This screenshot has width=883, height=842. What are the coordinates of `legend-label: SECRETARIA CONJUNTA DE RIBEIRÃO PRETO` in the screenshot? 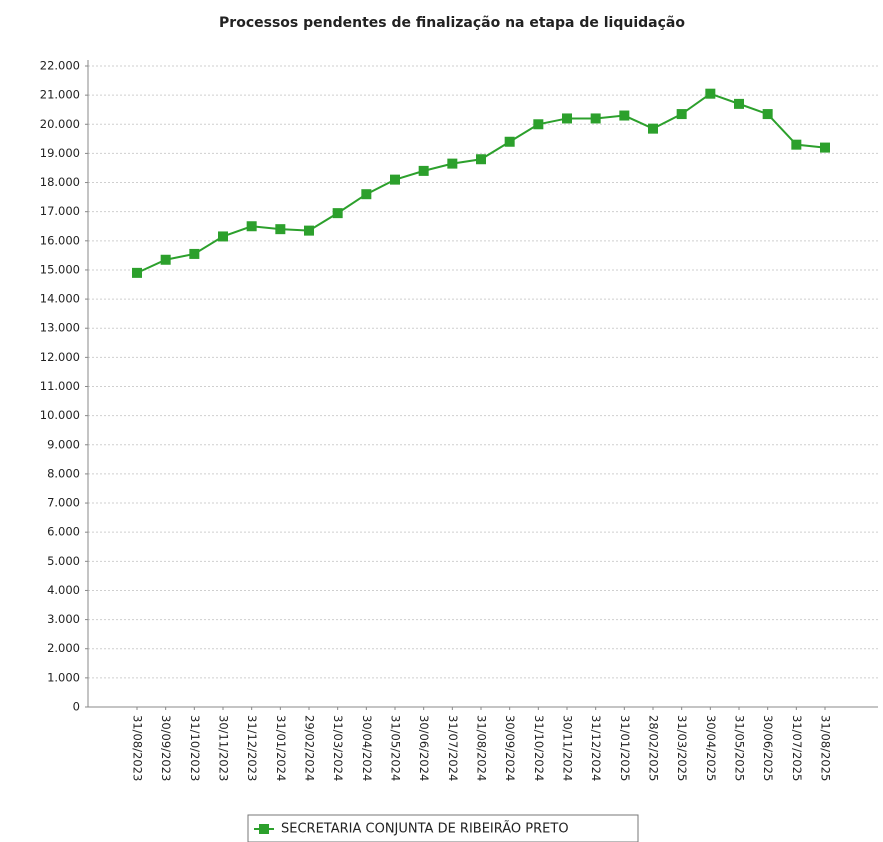 It's located at (425, 829).